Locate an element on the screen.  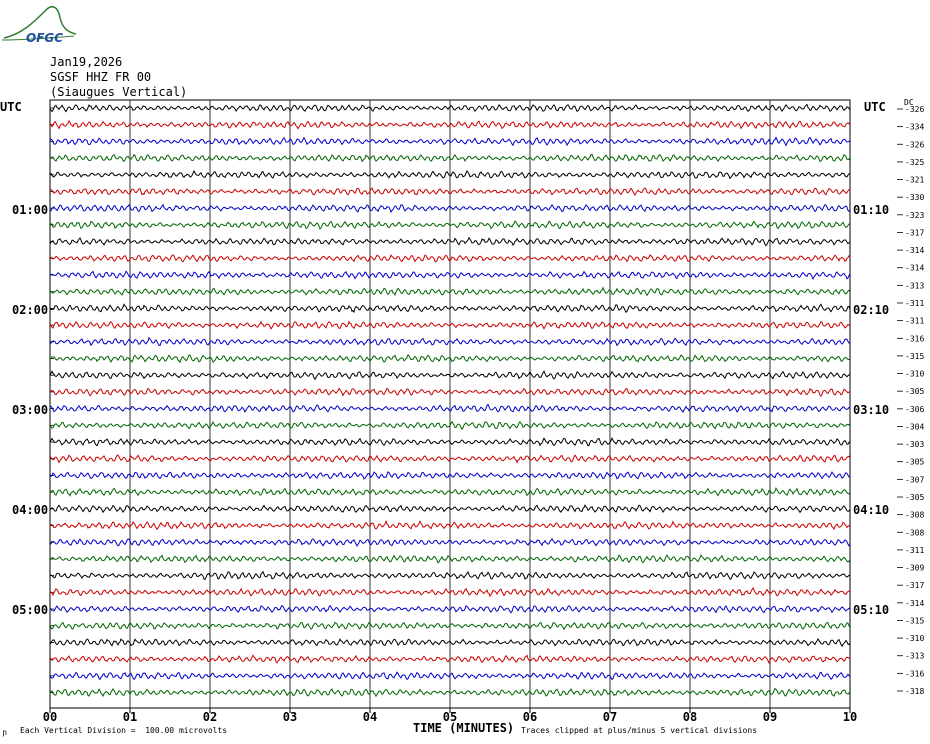
right-hour-label: 01:10 is located at coordinates (871, 210).